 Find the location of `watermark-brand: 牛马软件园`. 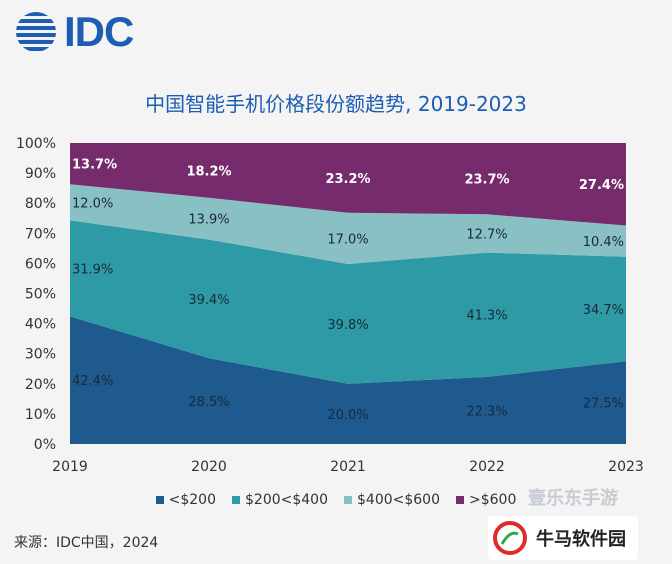

watermark-brand: 牛马软件园 is located at coordinates (563, 538).